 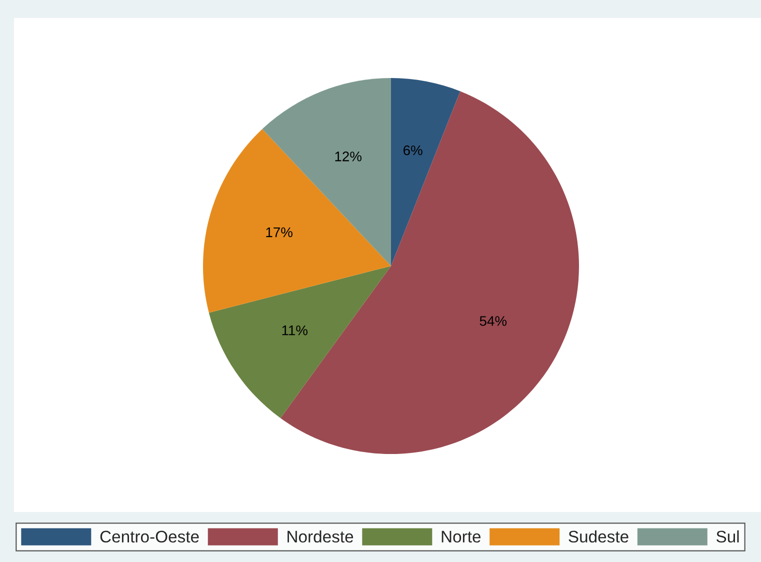 I want to click on legend-label: Centro-Oeste, so click(x=149, y=536).